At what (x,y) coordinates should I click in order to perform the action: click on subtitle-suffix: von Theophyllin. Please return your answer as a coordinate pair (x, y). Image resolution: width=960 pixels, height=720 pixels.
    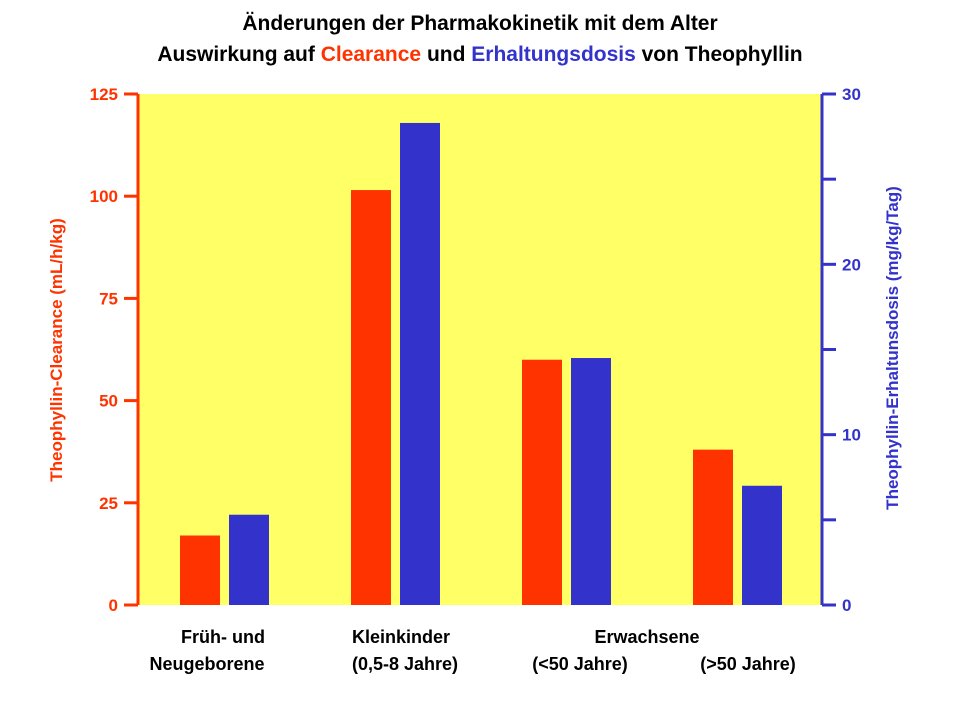
    Looking at the image, I should click on (719, 54).